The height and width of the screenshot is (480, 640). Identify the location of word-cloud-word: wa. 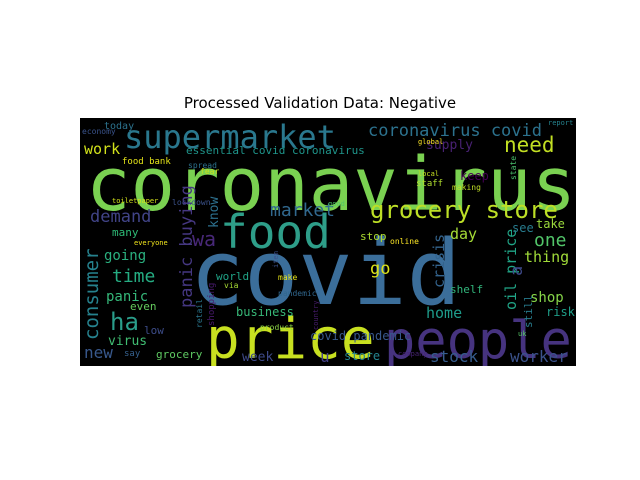
(204, 239).